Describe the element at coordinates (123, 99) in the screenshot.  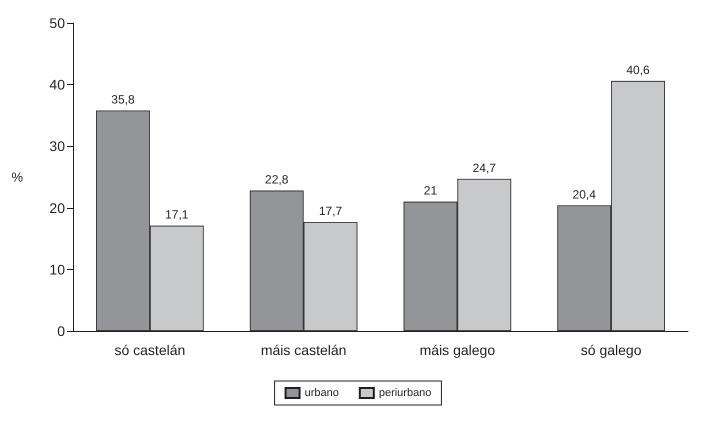
I see `data-label: 35,8` at that location.